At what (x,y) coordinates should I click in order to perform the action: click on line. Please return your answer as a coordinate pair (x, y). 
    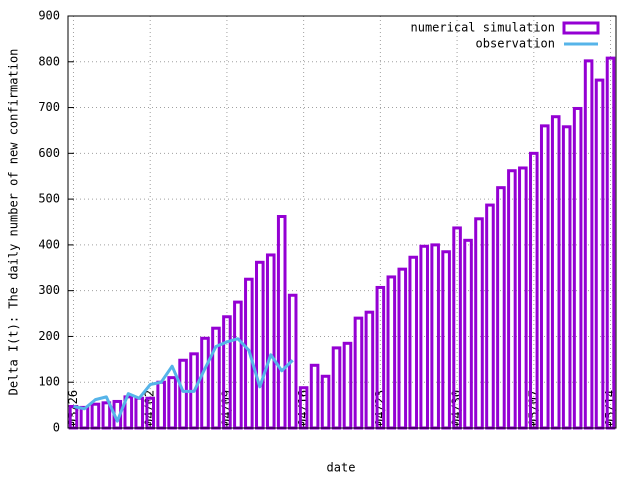
    Looking at the image, I should click on (183, 380).